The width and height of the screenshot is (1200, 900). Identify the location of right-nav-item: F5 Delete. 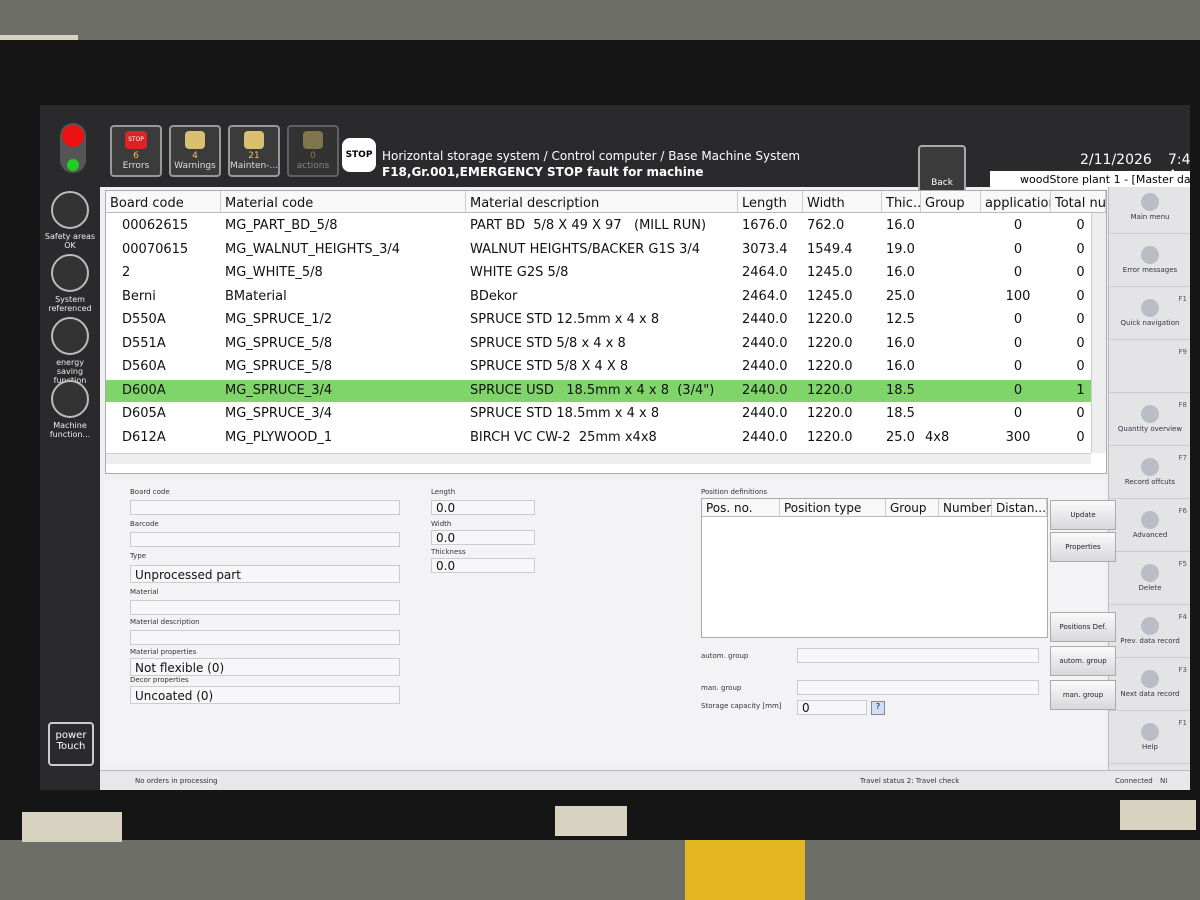
(1149, 581).